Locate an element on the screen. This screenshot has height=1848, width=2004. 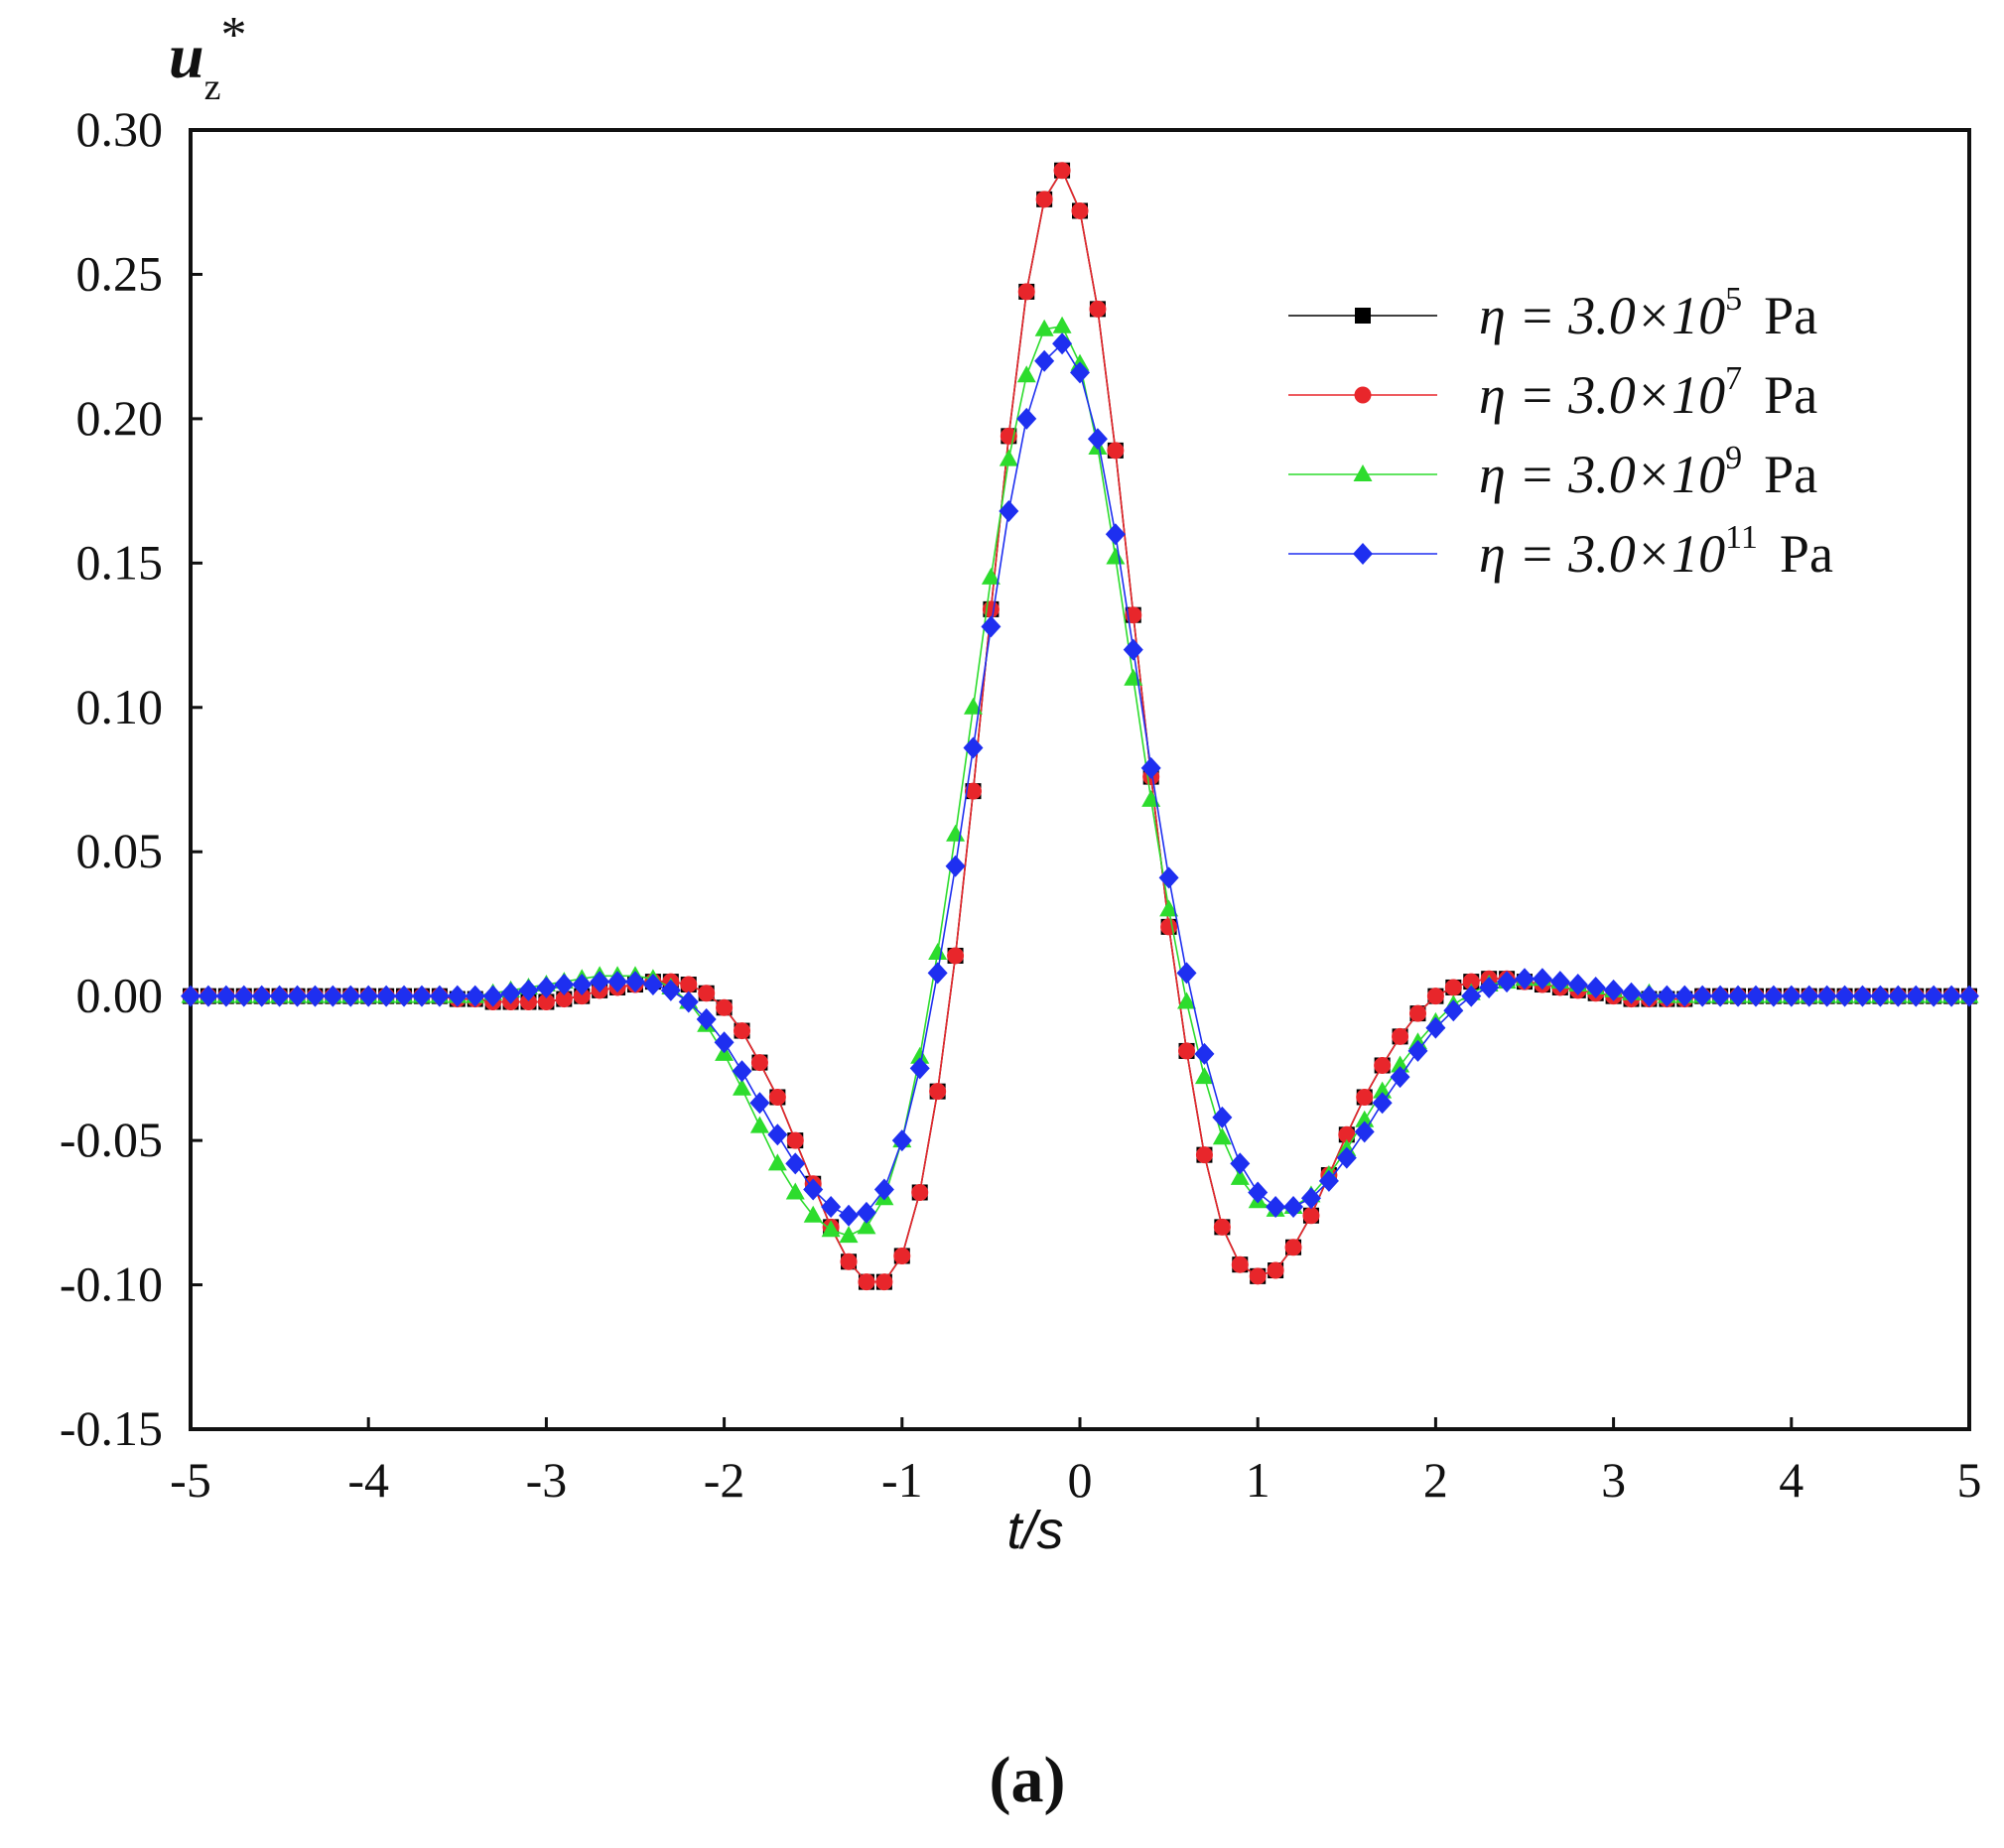
legend-label: η = 3.0×109 Pa is located at coordinates (1648, 472).